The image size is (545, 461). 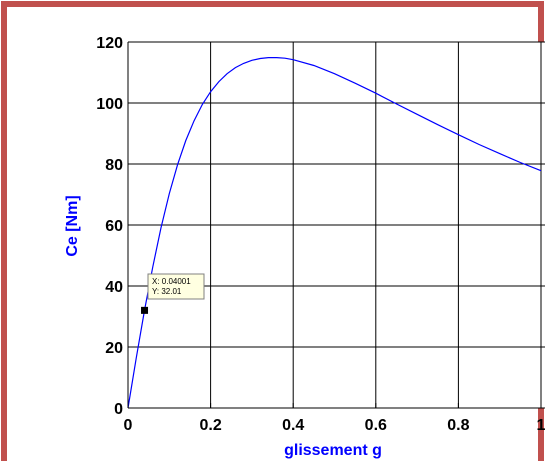 I want to click on datatip-x-text: X: 0.04001, so click(x=171, y=281).